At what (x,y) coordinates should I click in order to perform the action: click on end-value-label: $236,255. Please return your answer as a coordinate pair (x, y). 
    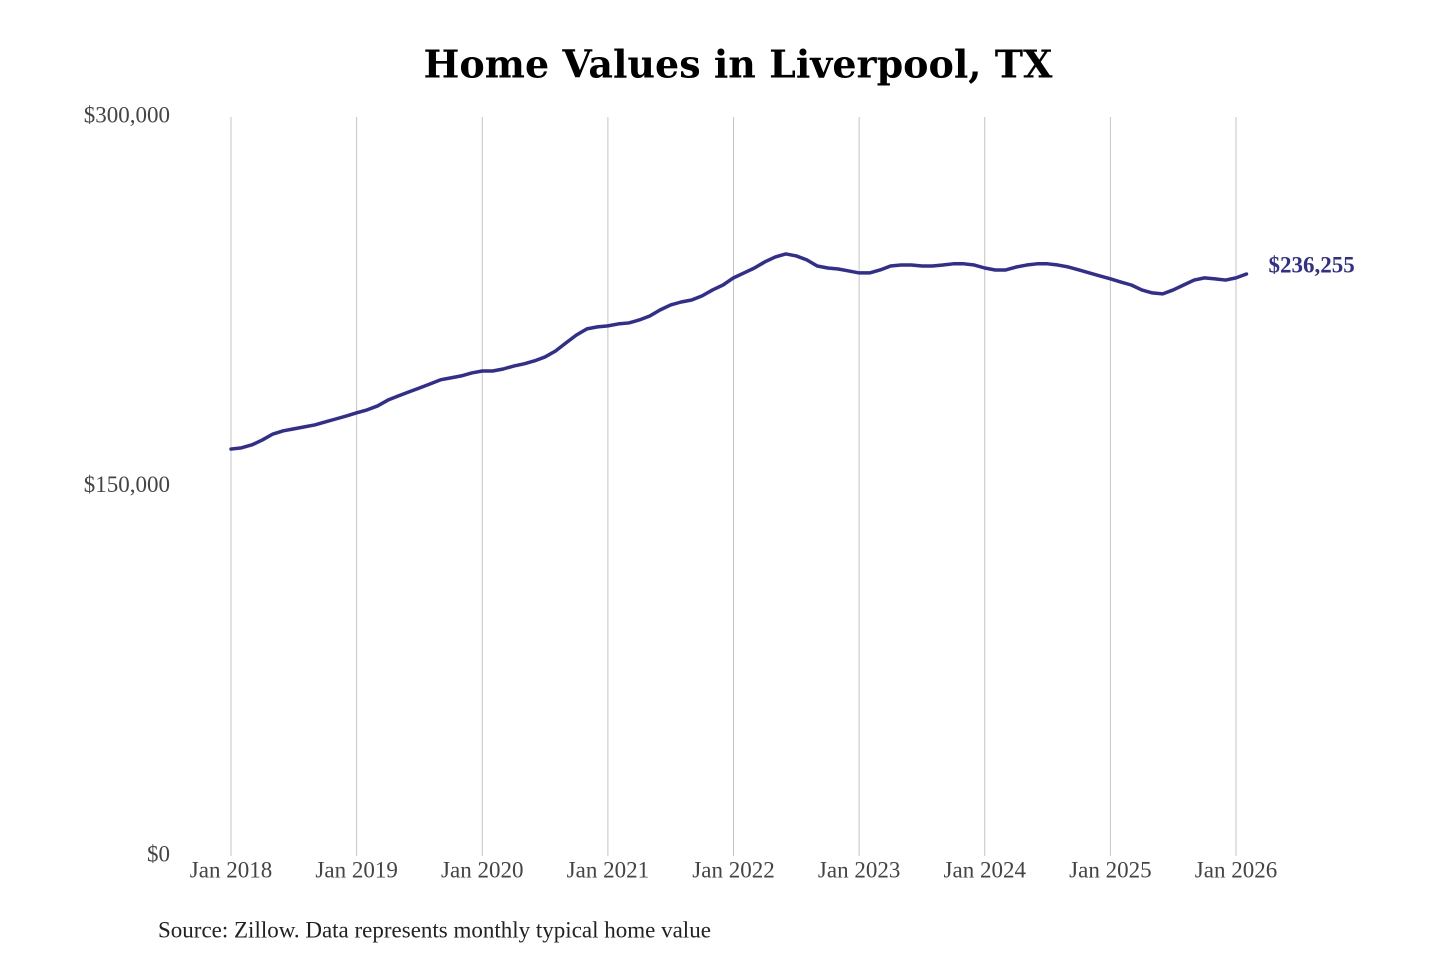
    Looking at the image, I should click on (1311, 264).